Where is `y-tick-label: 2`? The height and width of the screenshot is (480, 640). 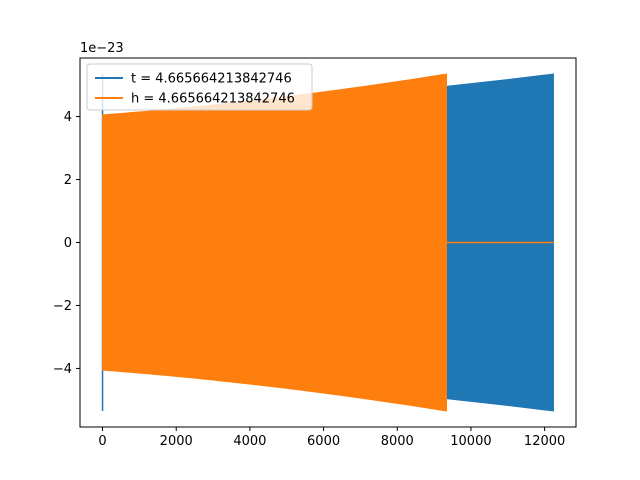 y-tick-label: 2 is located at coordinates (68, 180).